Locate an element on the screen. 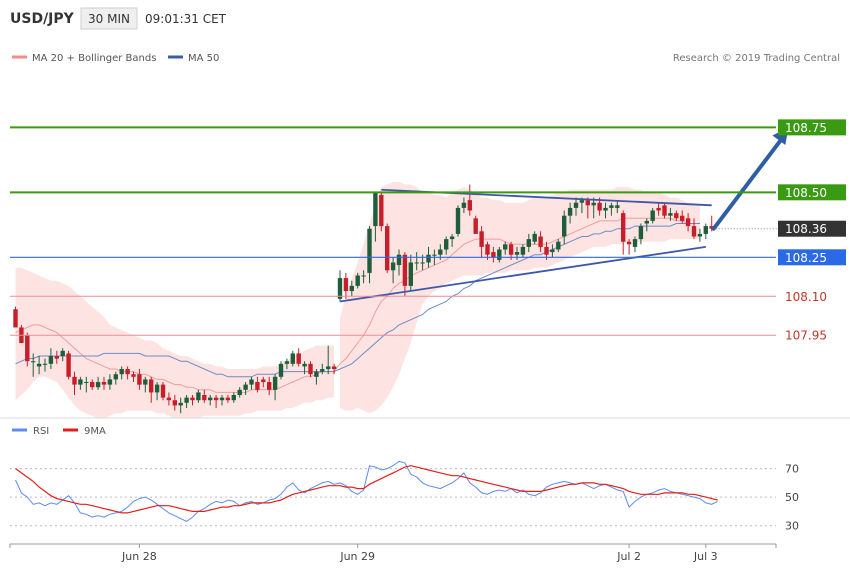 Image resolution: width=850 pixels, height=576 pixels. header: USD/JPY 30 MIN 09:01:31 CET is located at coordinates (118, 18).